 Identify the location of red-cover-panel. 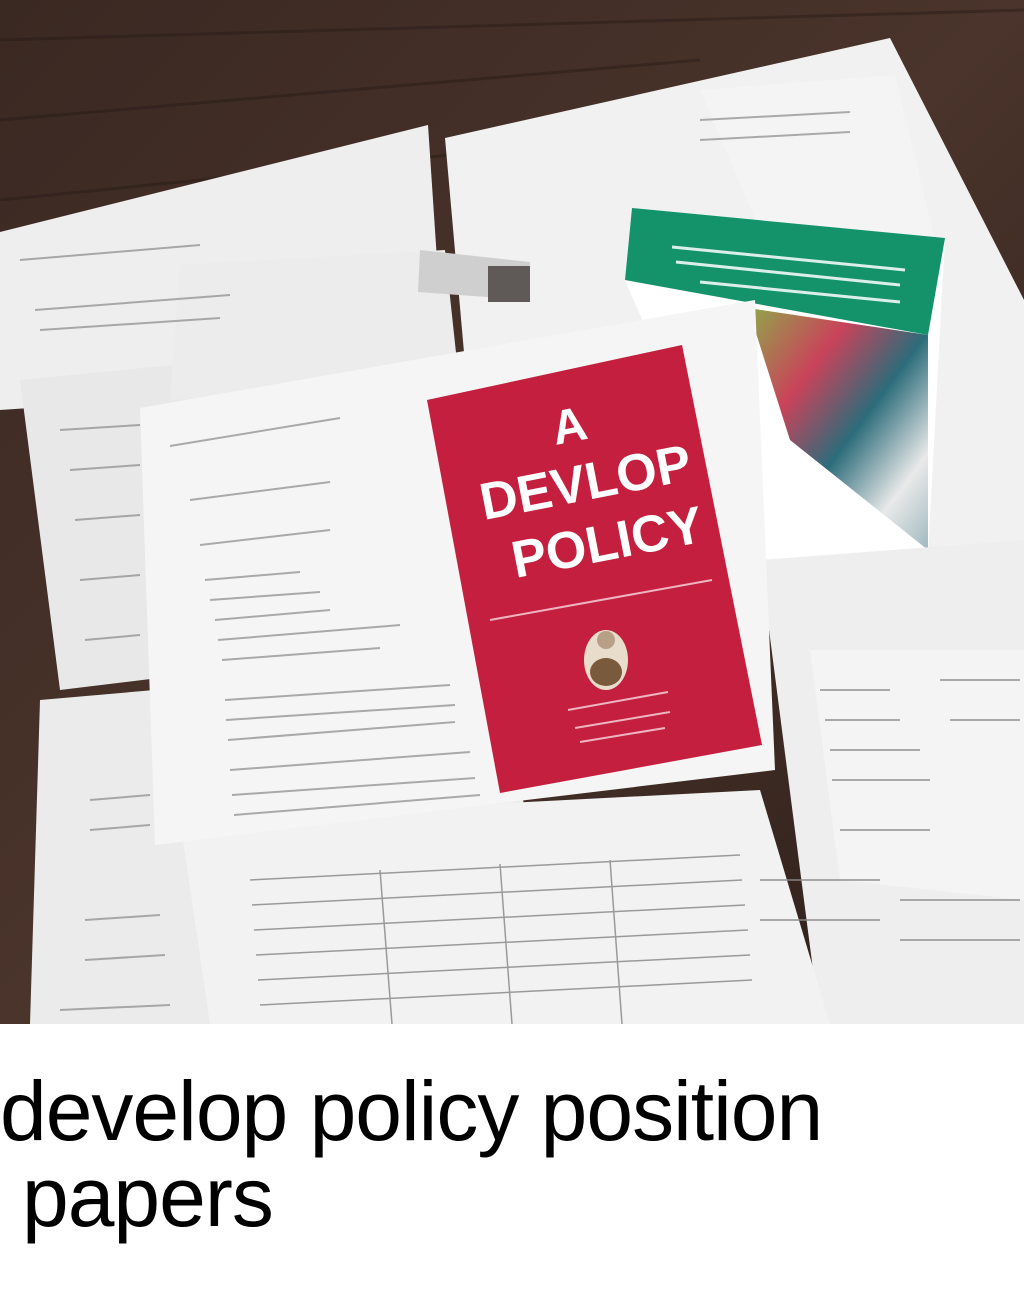
(594, 569).